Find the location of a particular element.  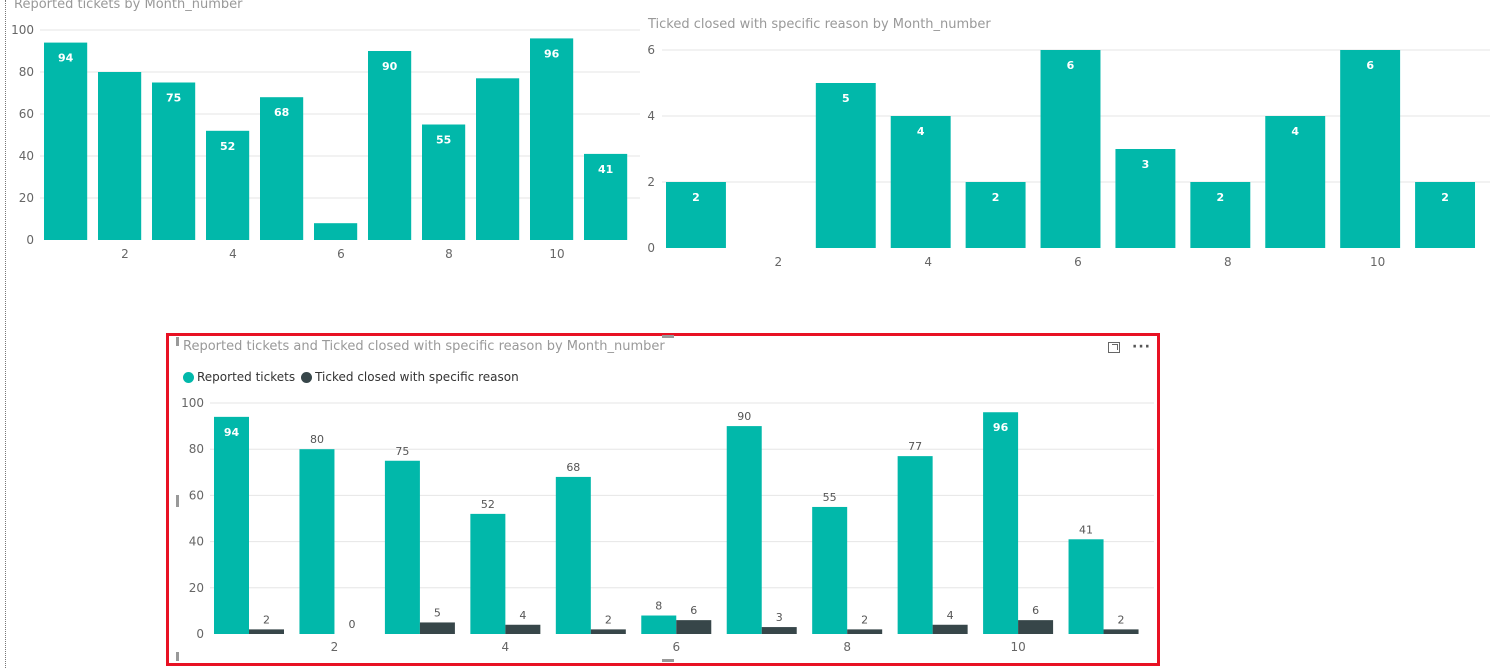

chart-3-y-tick-label: 60 is located at coordinates (196, 495).